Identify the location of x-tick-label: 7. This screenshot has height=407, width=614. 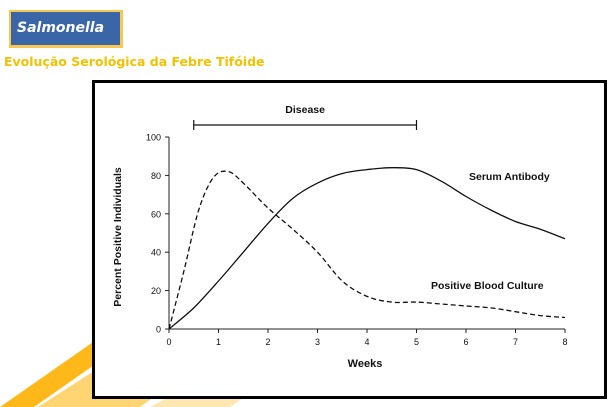
(515, 342).